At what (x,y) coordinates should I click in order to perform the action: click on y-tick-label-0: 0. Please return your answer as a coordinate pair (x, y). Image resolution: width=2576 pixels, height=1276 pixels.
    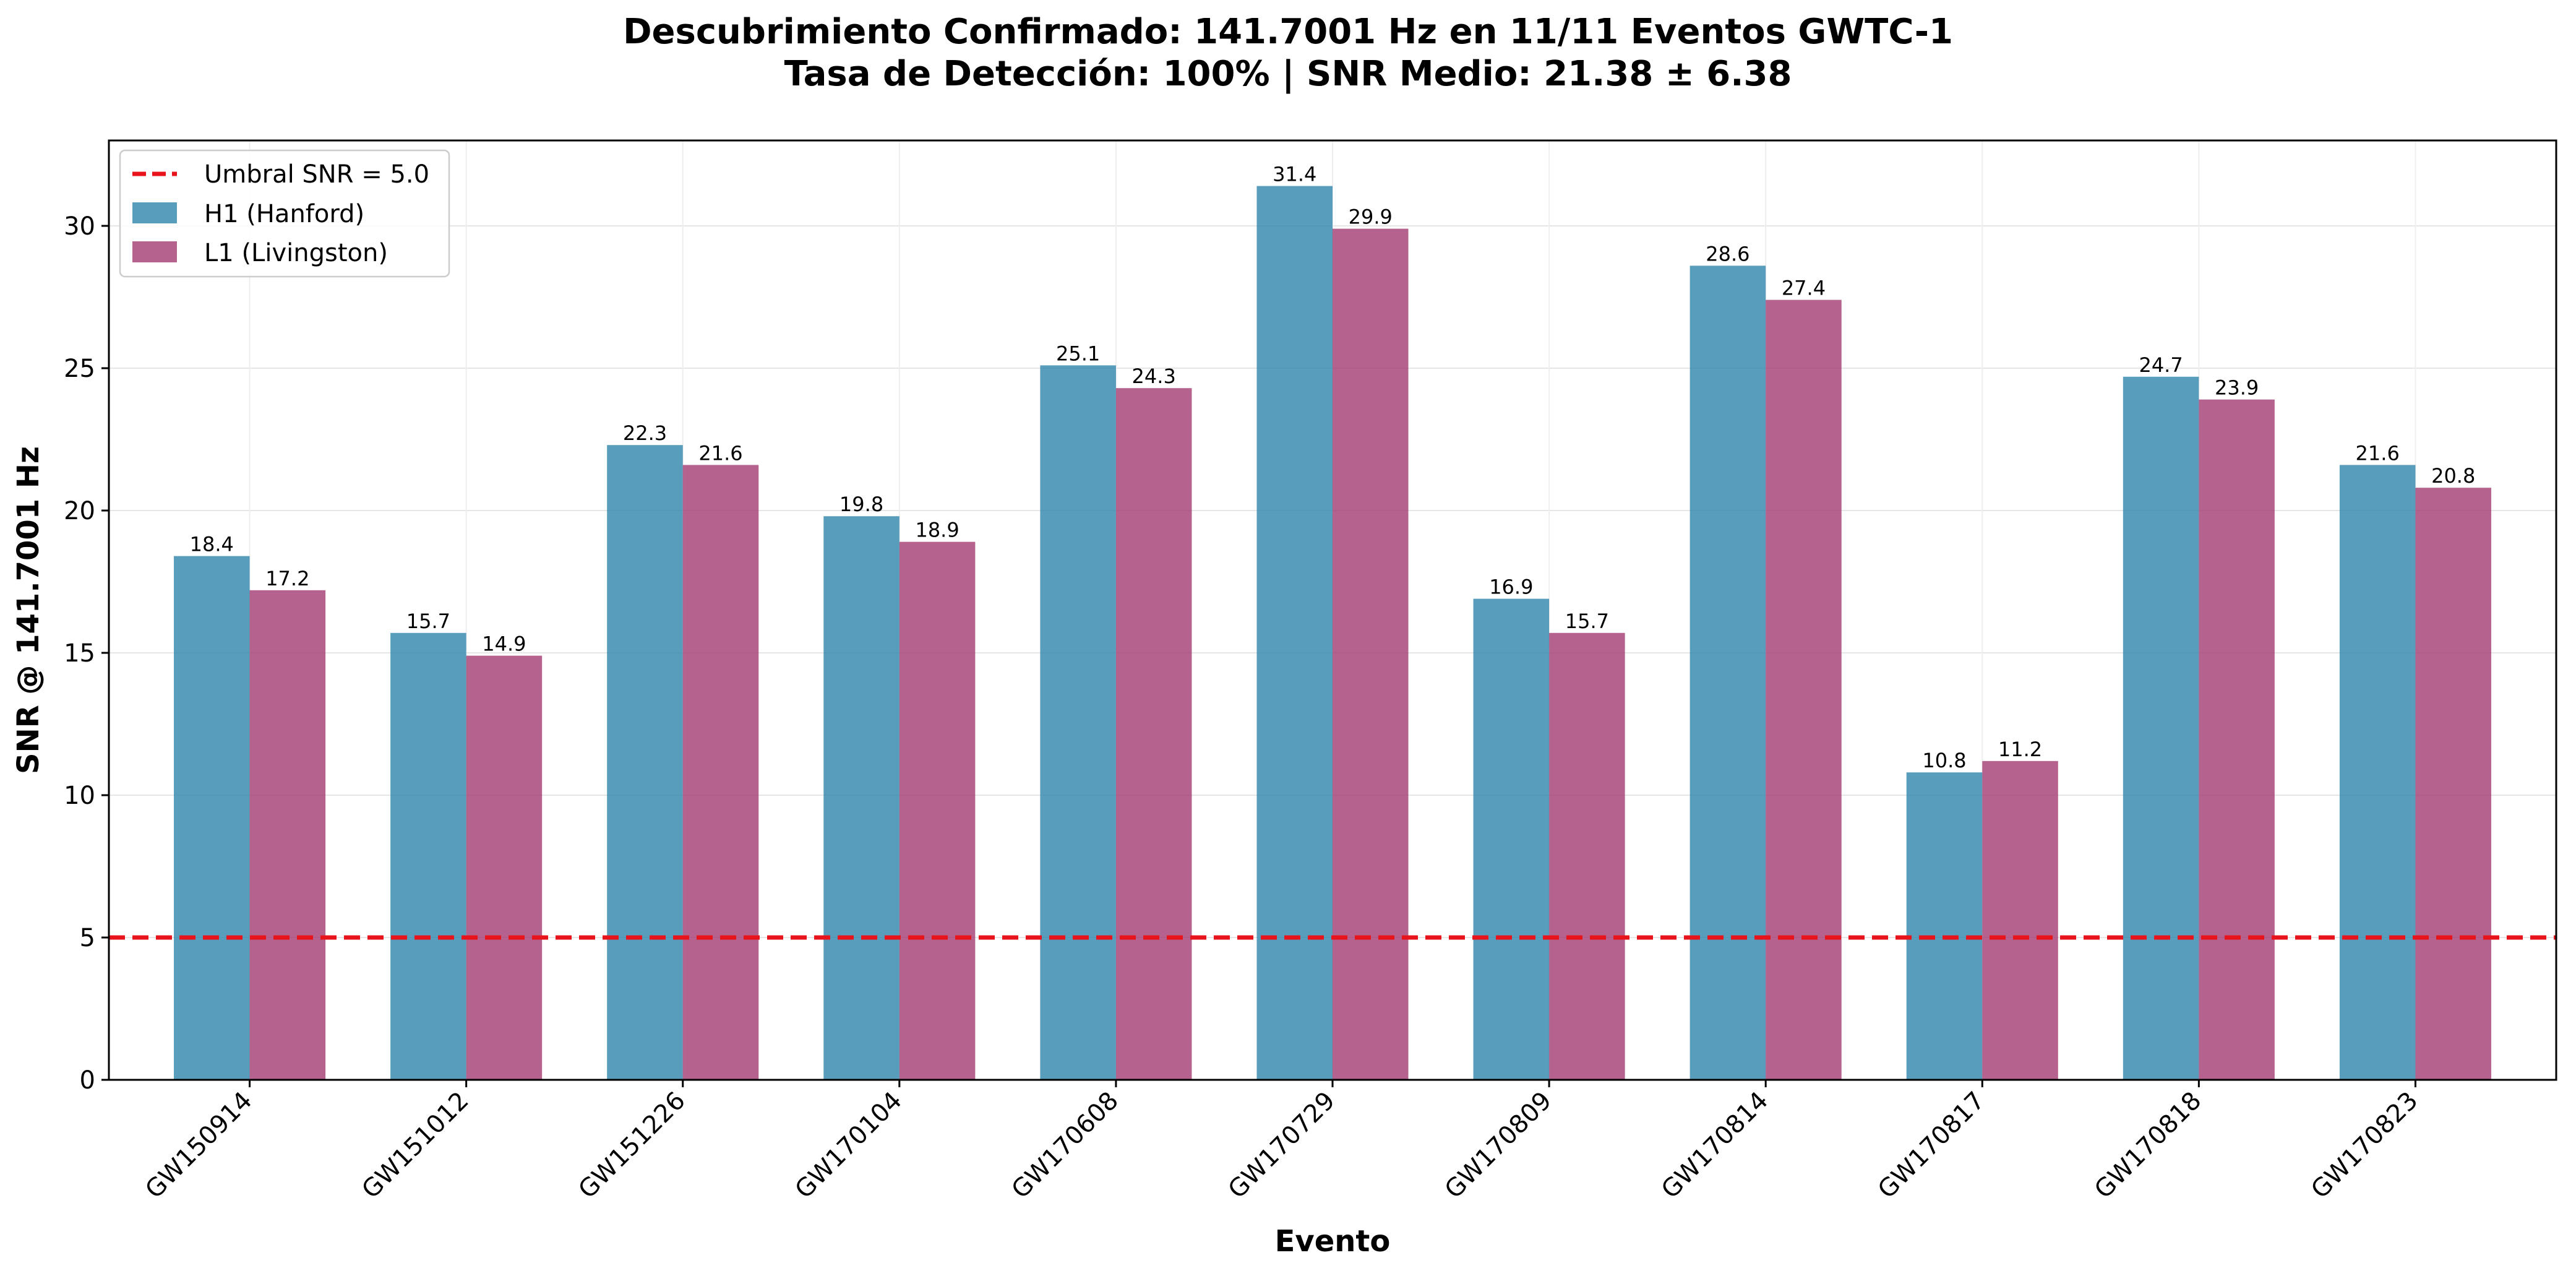
    Looking at the image, I should click on (87, 1080).